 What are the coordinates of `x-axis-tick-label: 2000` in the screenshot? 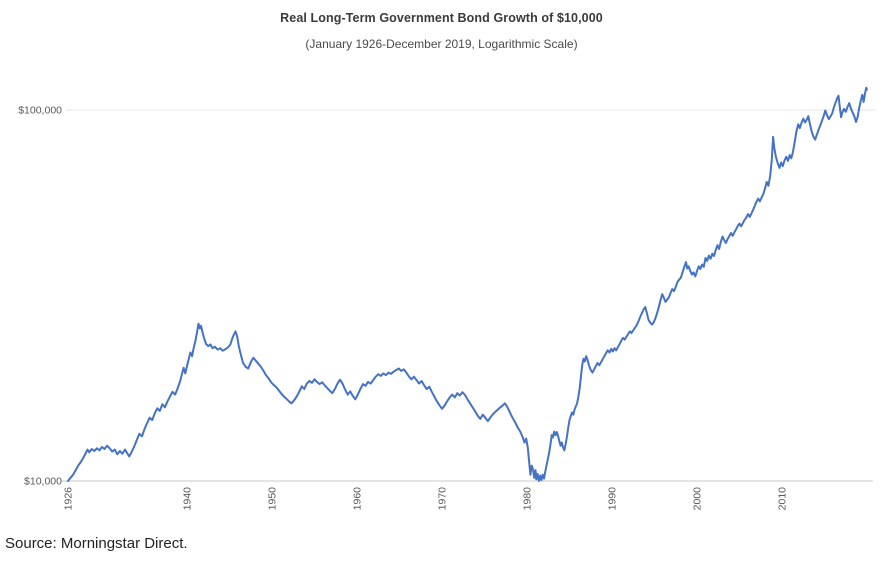 It's located at (698, 499).